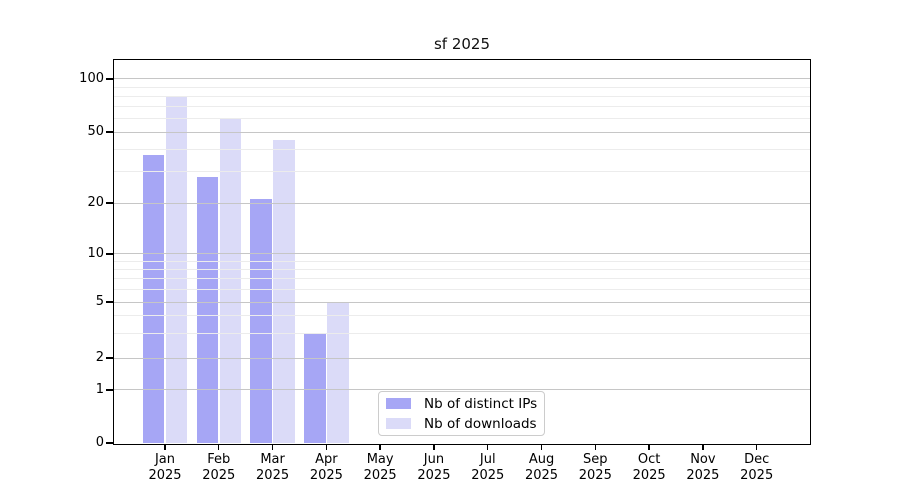  Describe the element at coordinates (703, 467) in the screenshot. I see `x-tick-label: Nov 2025` at that location.